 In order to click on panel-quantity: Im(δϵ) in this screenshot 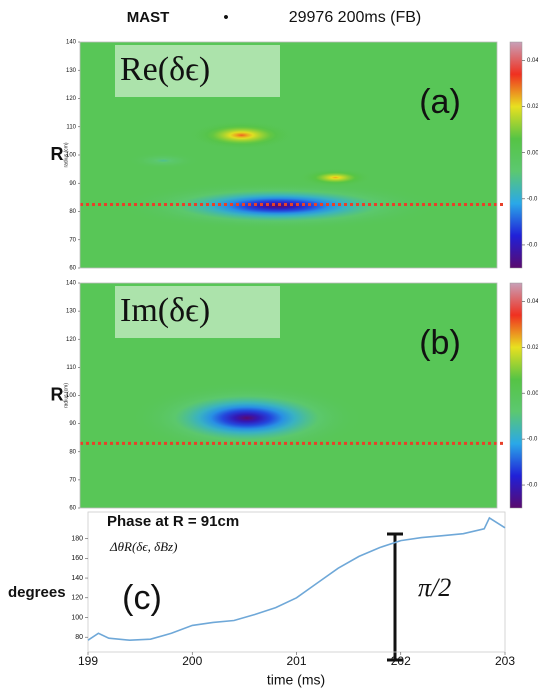, I will do `click(165, 310)`.